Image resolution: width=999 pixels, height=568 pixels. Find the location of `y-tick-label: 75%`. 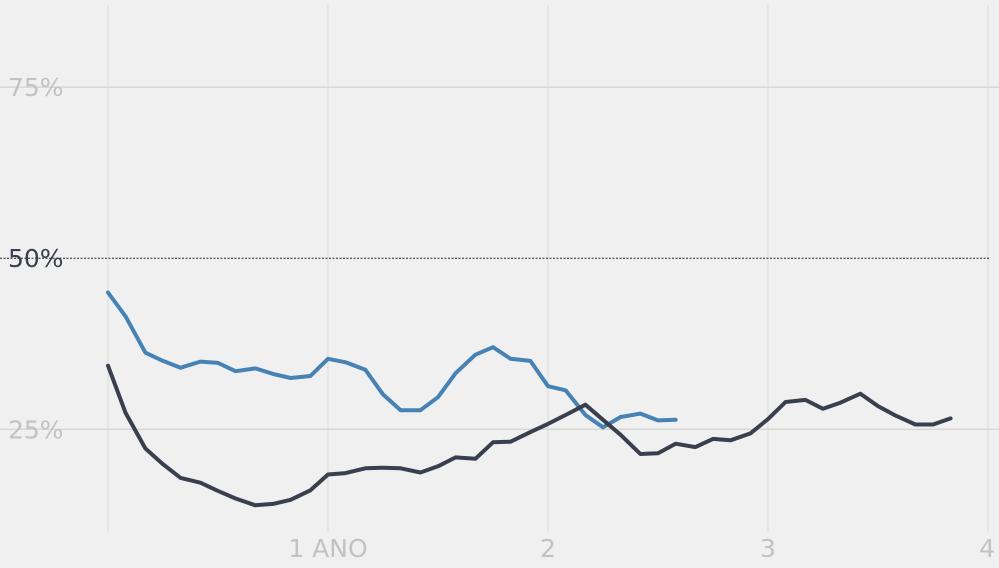

y-tick-label: 75% is located at coordinates (36, 87).